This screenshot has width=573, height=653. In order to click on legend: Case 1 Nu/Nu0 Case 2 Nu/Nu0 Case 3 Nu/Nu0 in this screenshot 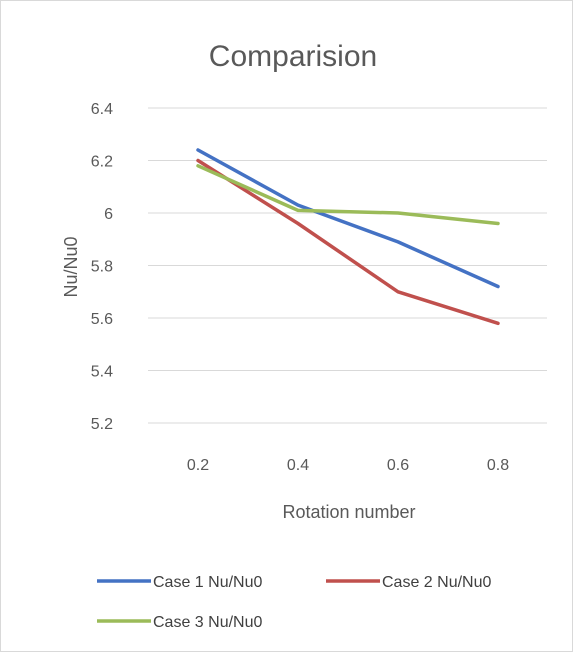, I will do `click(294, 602)`.